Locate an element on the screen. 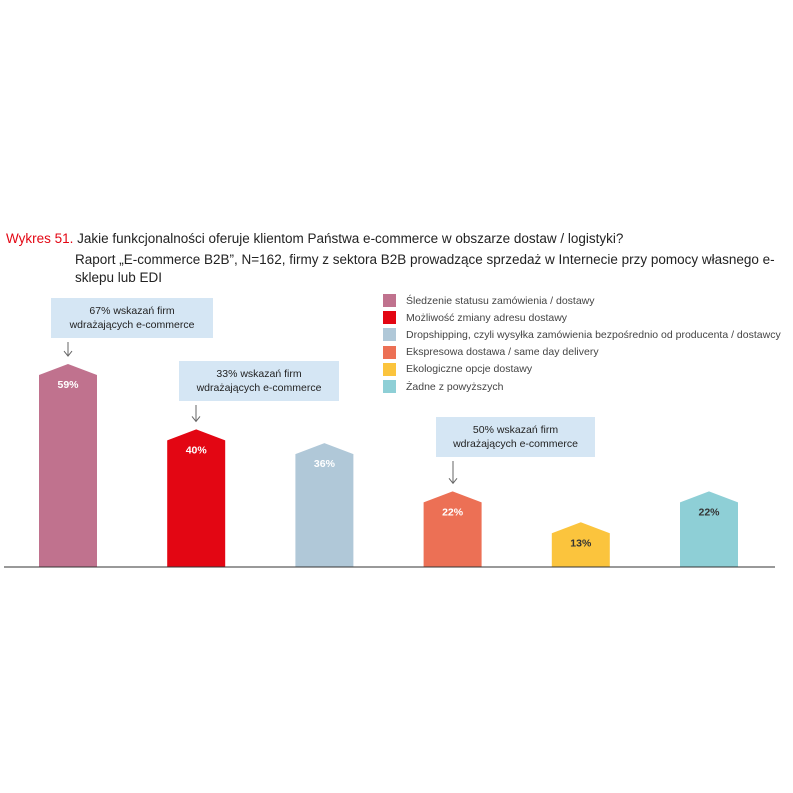  callout-1: 67% wskazań firm wdrażających e-commerce is located at coordinates (132, 318).